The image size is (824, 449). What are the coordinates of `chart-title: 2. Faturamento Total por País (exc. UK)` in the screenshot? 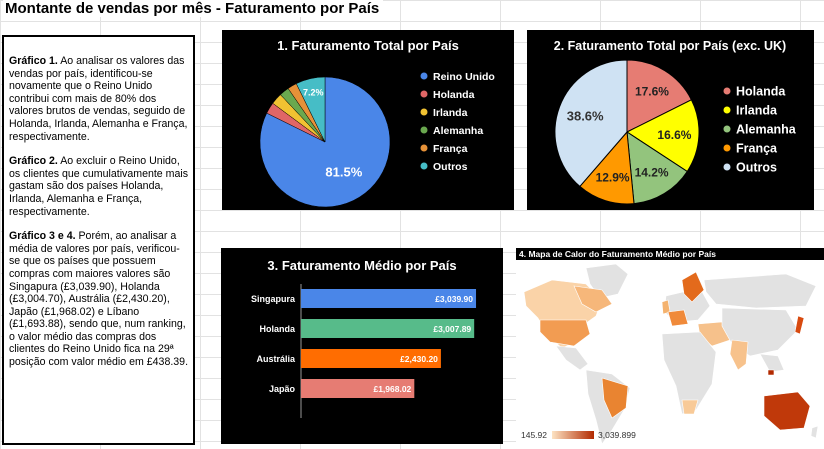 It's located at (670, 46).